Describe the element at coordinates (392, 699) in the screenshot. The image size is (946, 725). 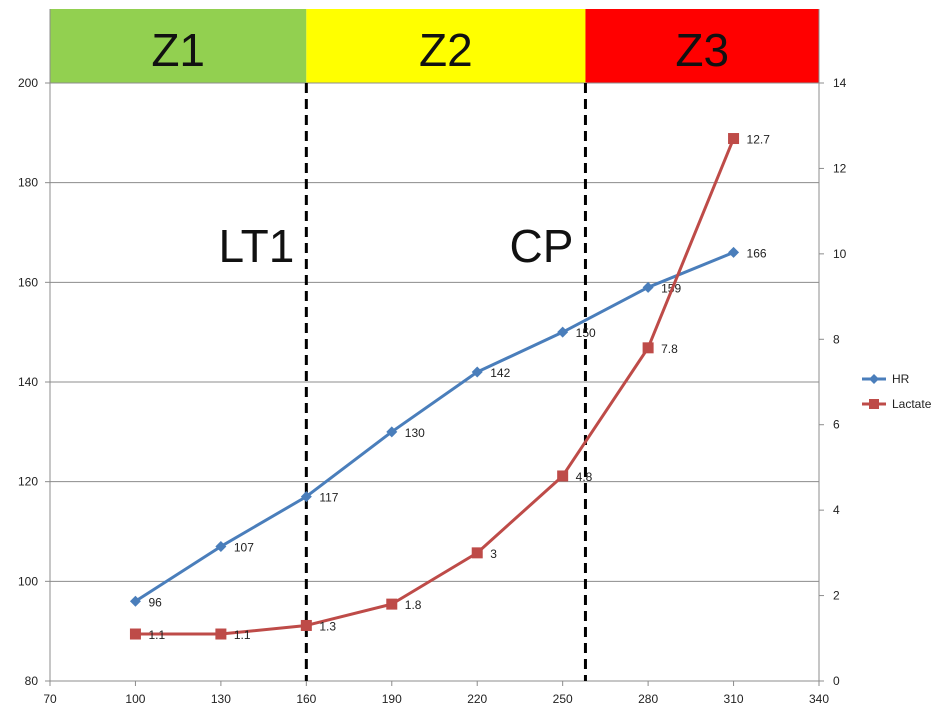
I see `x-tick-label-190: 190` at that location.